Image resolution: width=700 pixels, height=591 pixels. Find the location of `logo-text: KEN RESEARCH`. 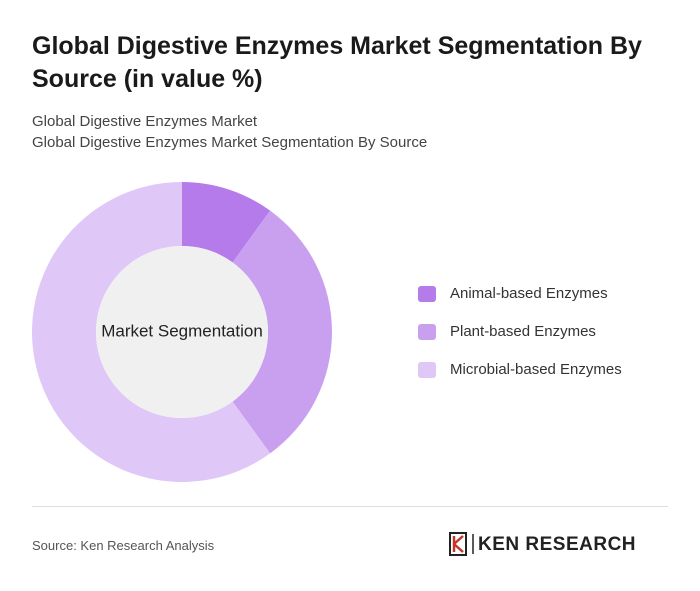

logo-text: KEN RESEARCH is located at coordinates (557, 544).